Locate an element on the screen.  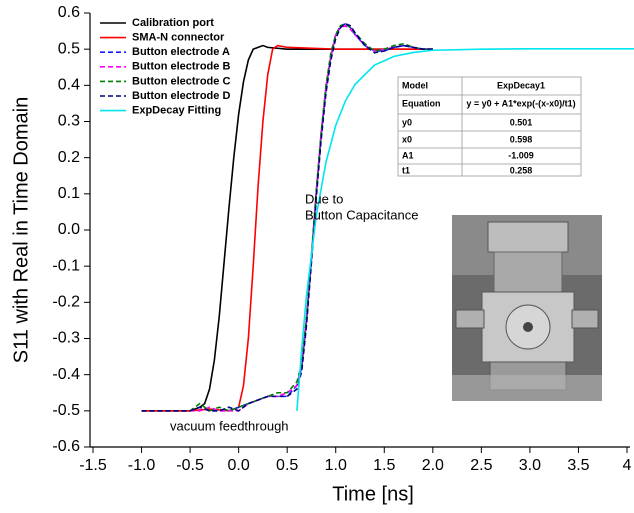
x-tick-label: -1.5 is located at coordinates (93, 465).